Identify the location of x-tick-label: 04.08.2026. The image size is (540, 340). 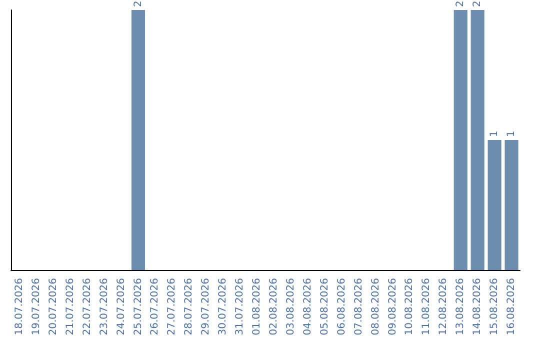
(308, 307).